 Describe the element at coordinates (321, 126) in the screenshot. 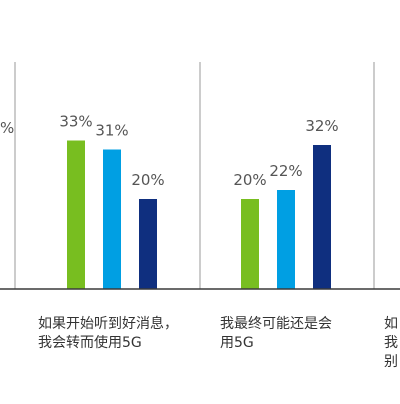

I see `value-label-group-2-series-3: 32%` at that location.